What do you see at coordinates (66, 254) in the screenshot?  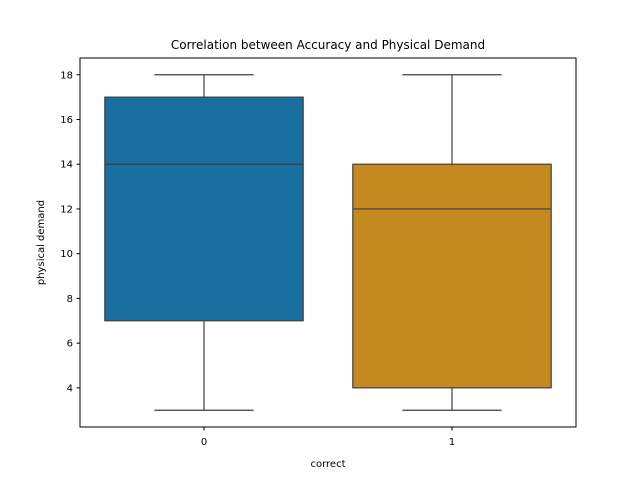 I see `y-tick-label: 10` at bounding box center [66, 254].